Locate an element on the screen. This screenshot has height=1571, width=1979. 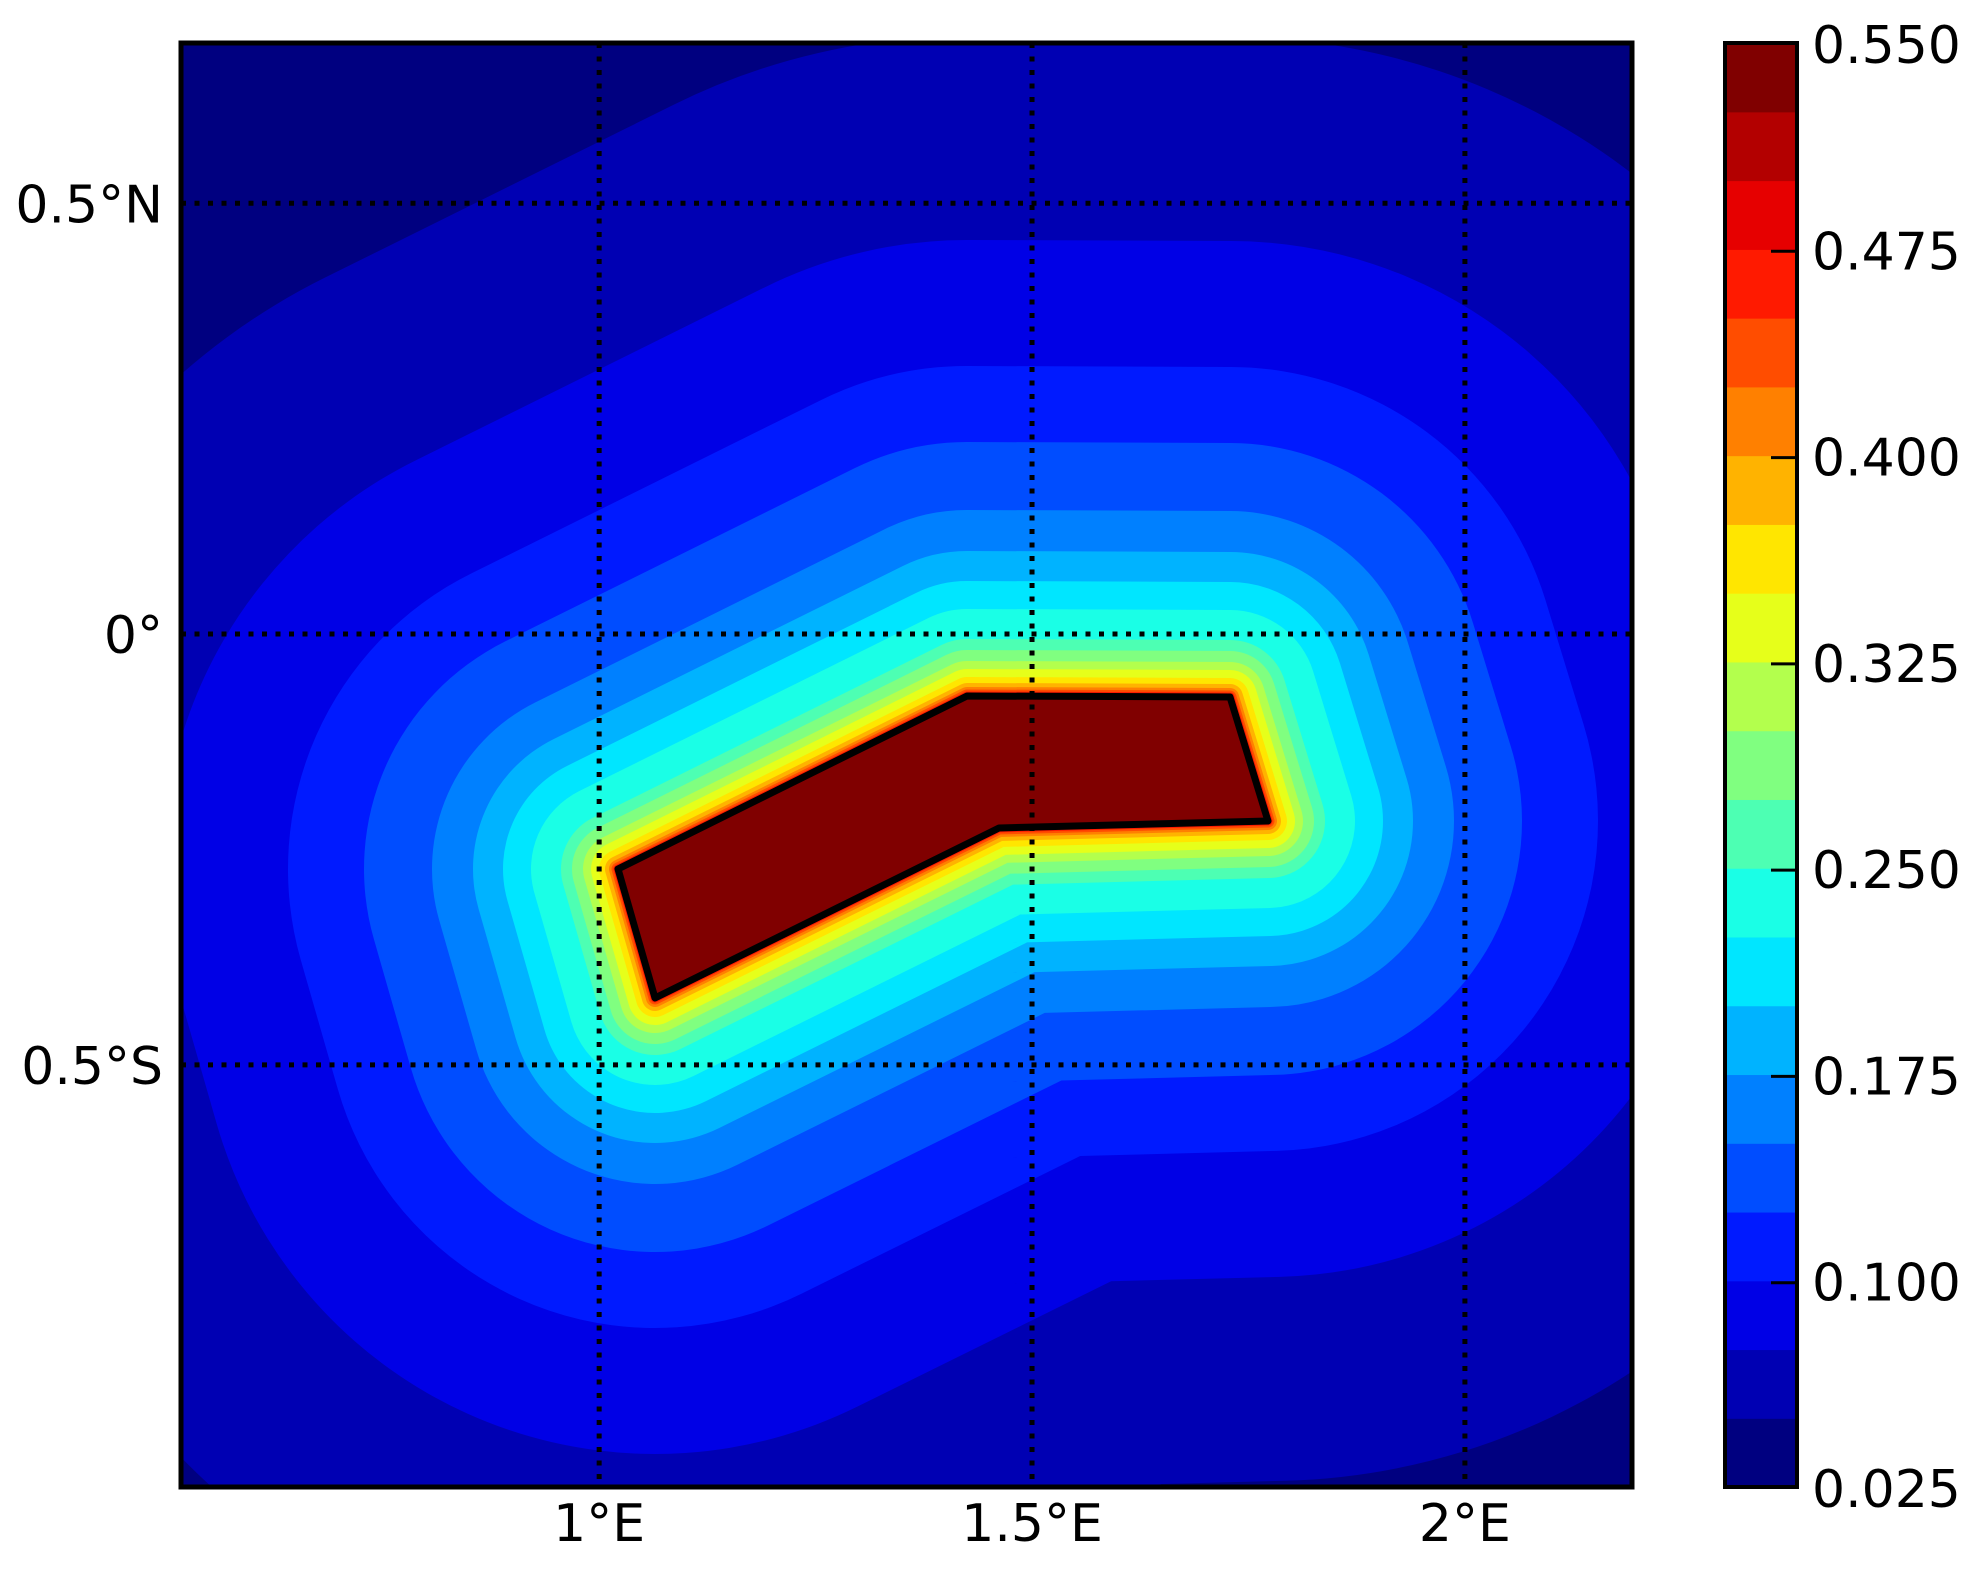
y-tick-label: 0° is located at coordinates (133, 636).